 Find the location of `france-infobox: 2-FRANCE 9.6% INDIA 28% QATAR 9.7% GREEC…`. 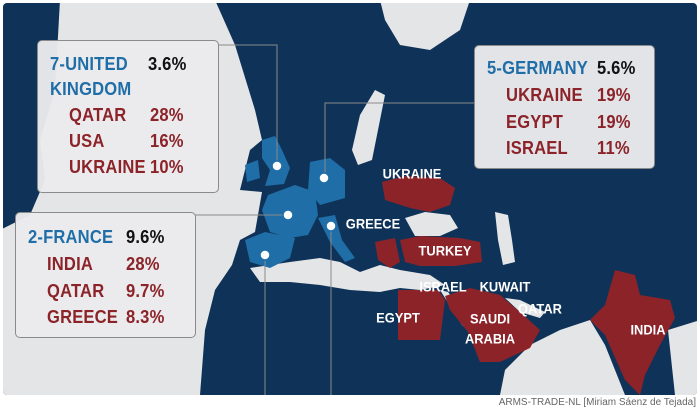

france-infobox: 2-FRANCE 9.6% INDIA 28% QATAR 9.7% GREEC… is located at coordinates (105, 275).